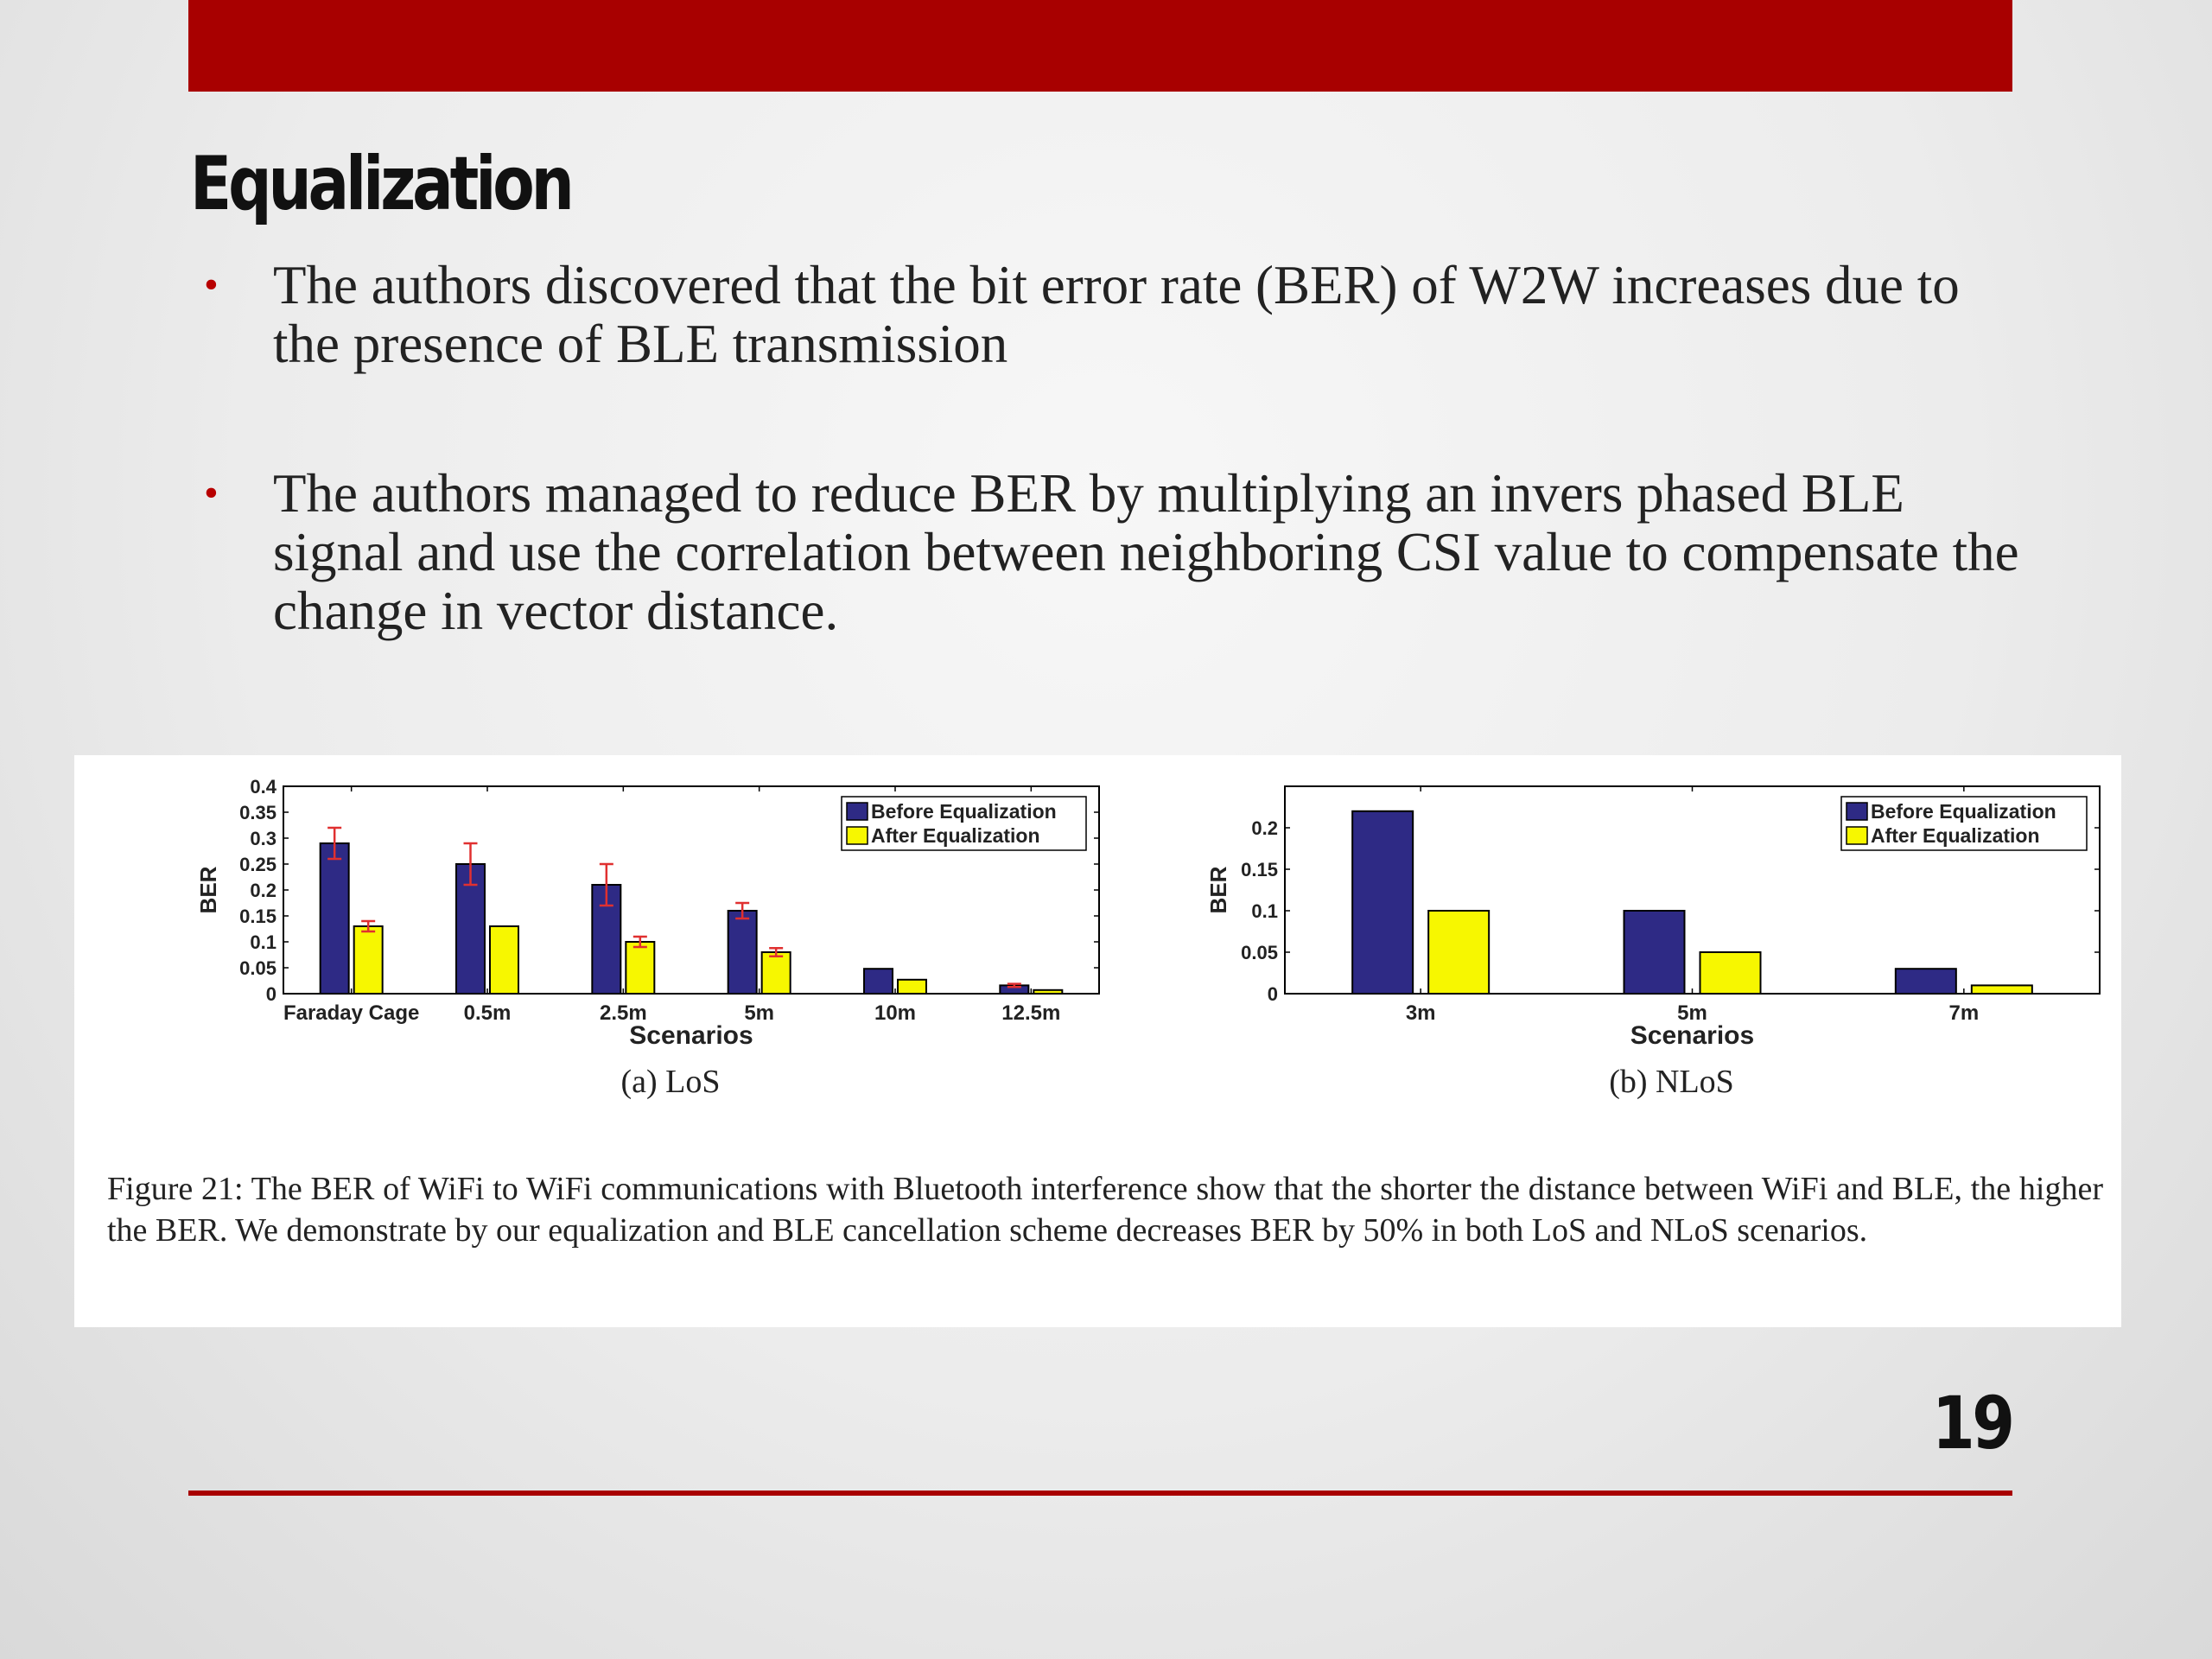 The width and height of the screenshot is (2212, 1659). What do you see at coordinates (1421, 1013) in the screenshot?
I see `x-tick-label: 3m` at bounding box center [1421, 1013].